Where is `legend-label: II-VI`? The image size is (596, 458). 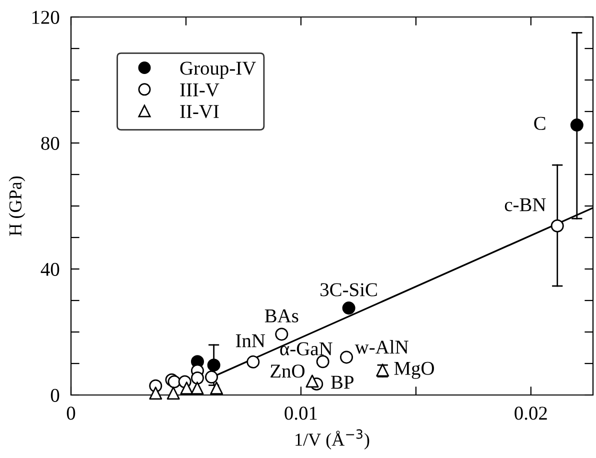 legend-label: II-VI is located at coordinates (199, 111).